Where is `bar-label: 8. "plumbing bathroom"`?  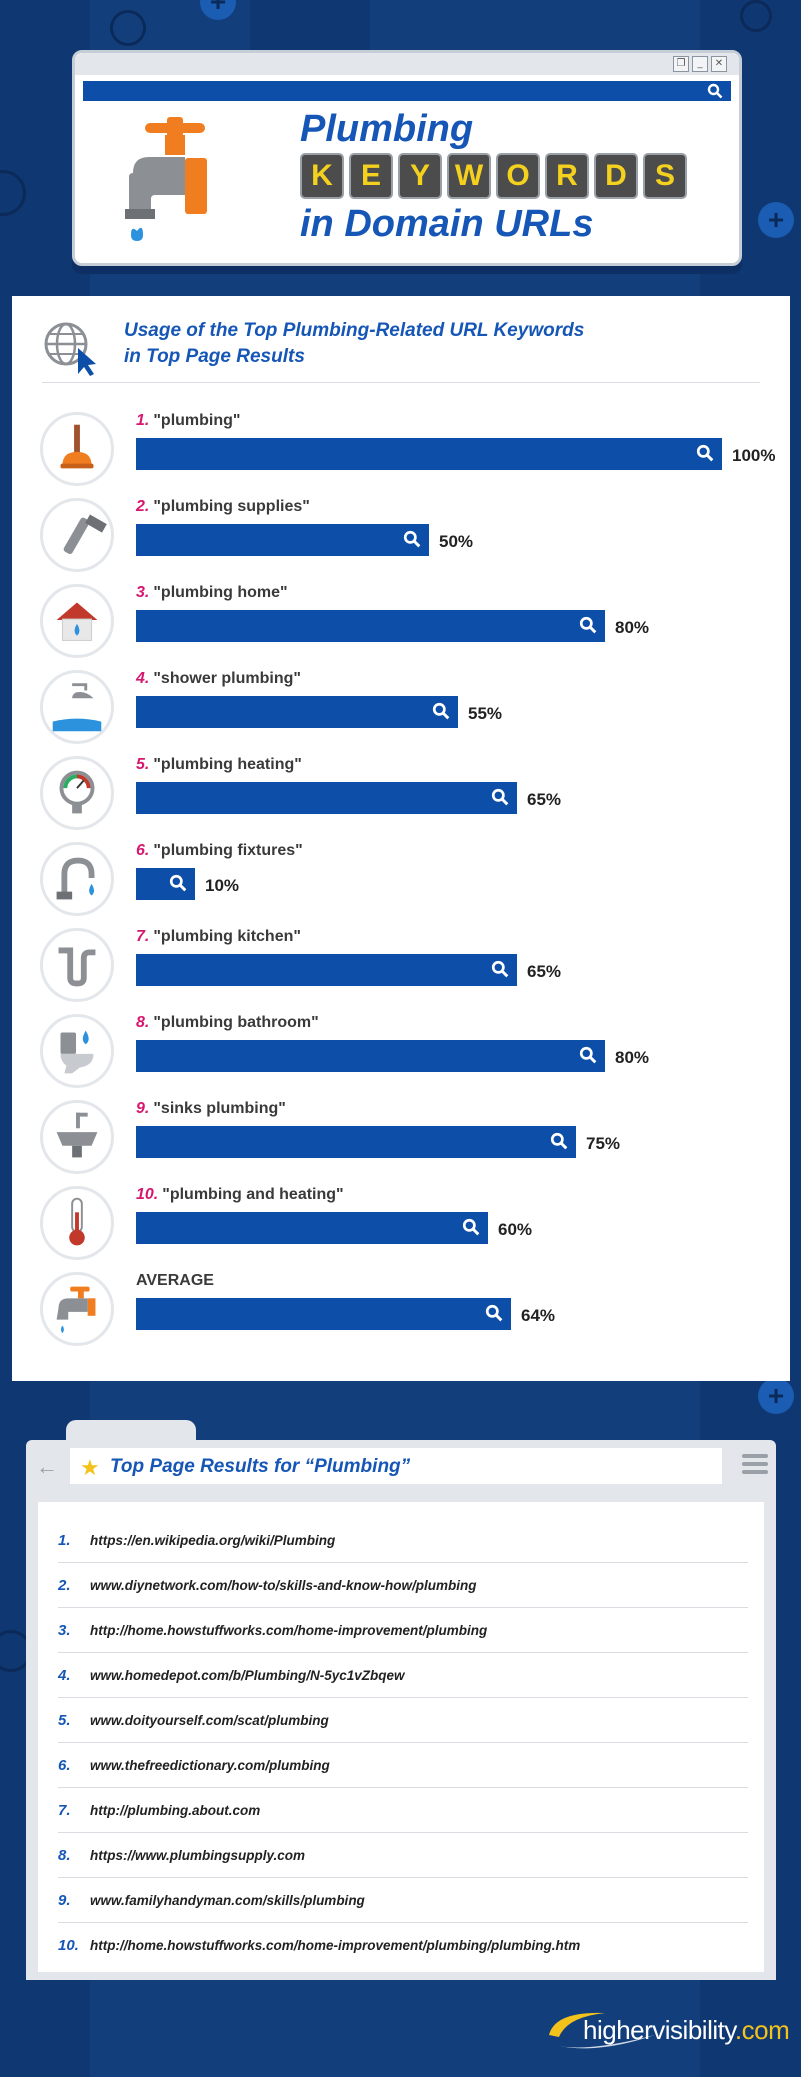 bar-label: 8. "plumbing bathroom" is located at coordinates (227, 1023).